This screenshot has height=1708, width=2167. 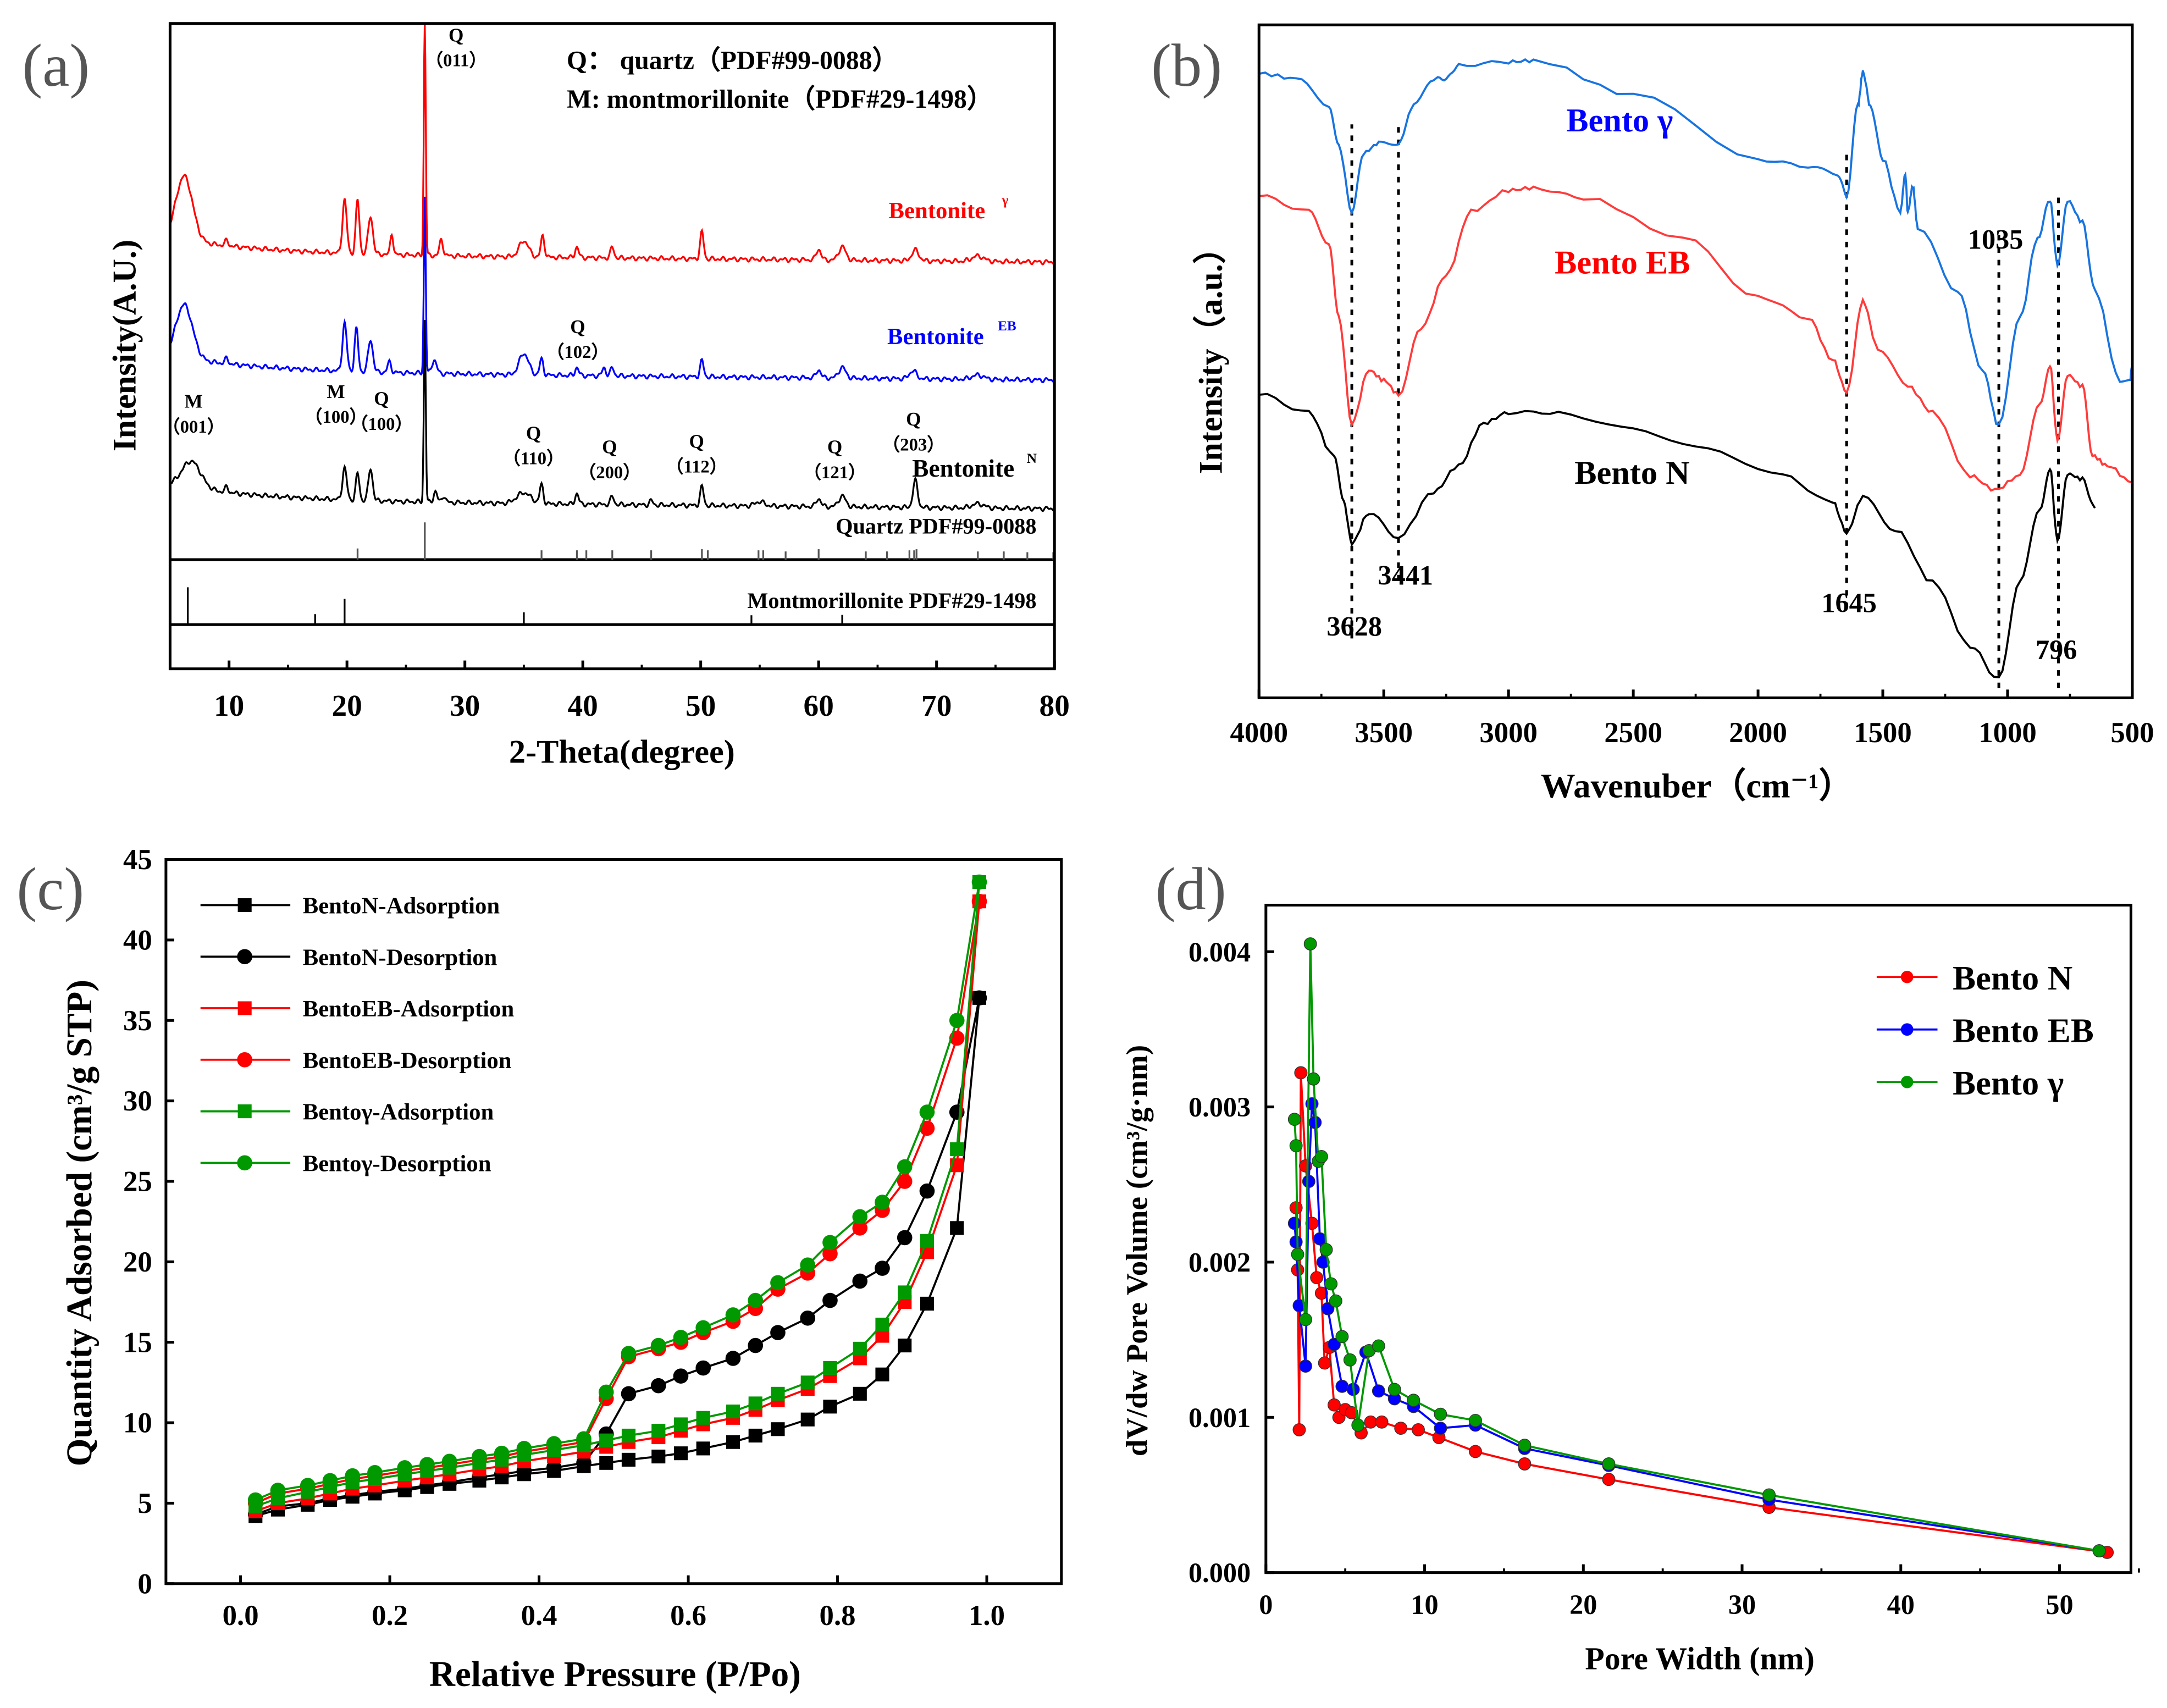 What do you see at coordinates (2059, 1604) in the screenshot?
I see `x-tick-label: 50` at bounding box center [2059, 1604].